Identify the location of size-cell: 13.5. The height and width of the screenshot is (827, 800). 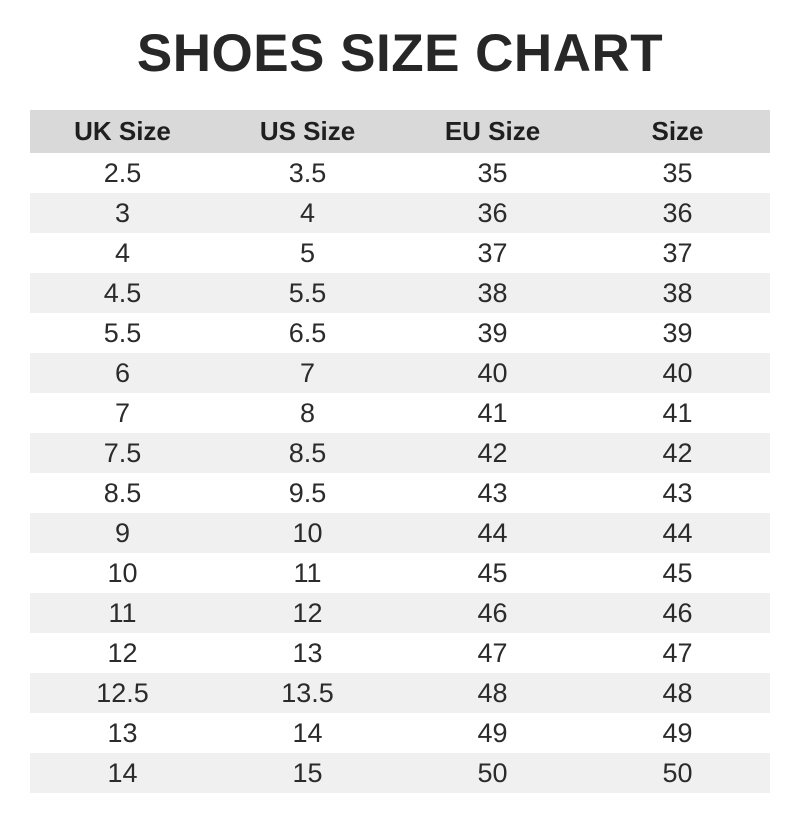
(307, 693).